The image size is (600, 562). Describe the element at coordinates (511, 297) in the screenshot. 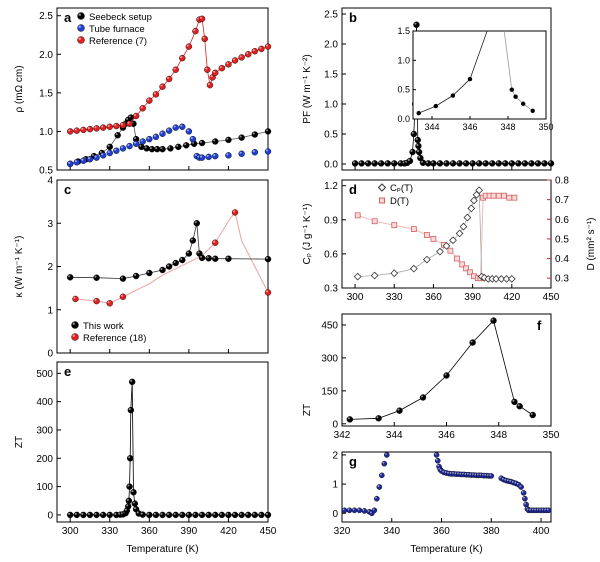

I see `x-tick-label: 420` at that location.